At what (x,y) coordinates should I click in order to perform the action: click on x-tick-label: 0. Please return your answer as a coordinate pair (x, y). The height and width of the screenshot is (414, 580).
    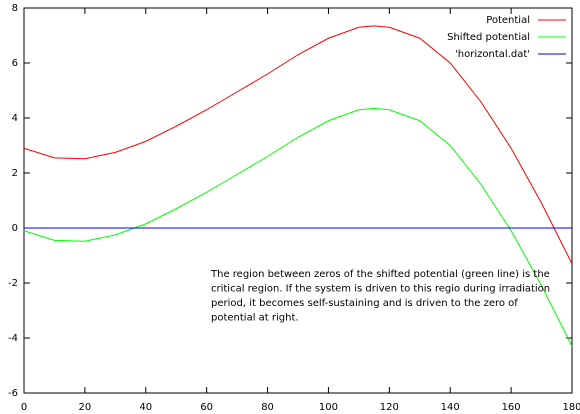
    Looking at the image, I should click on (24, 407).